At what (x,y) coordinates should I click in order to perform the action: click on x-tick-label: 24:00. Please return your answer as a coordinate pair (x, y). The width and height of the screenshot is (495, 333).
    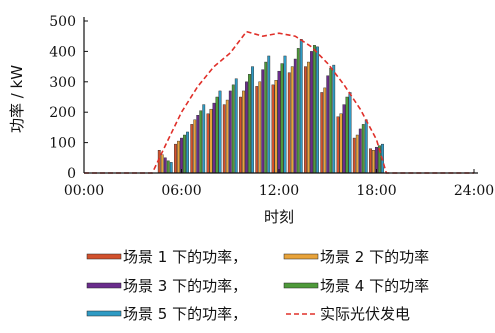
    Looking at the image, I should click on (474, 191).